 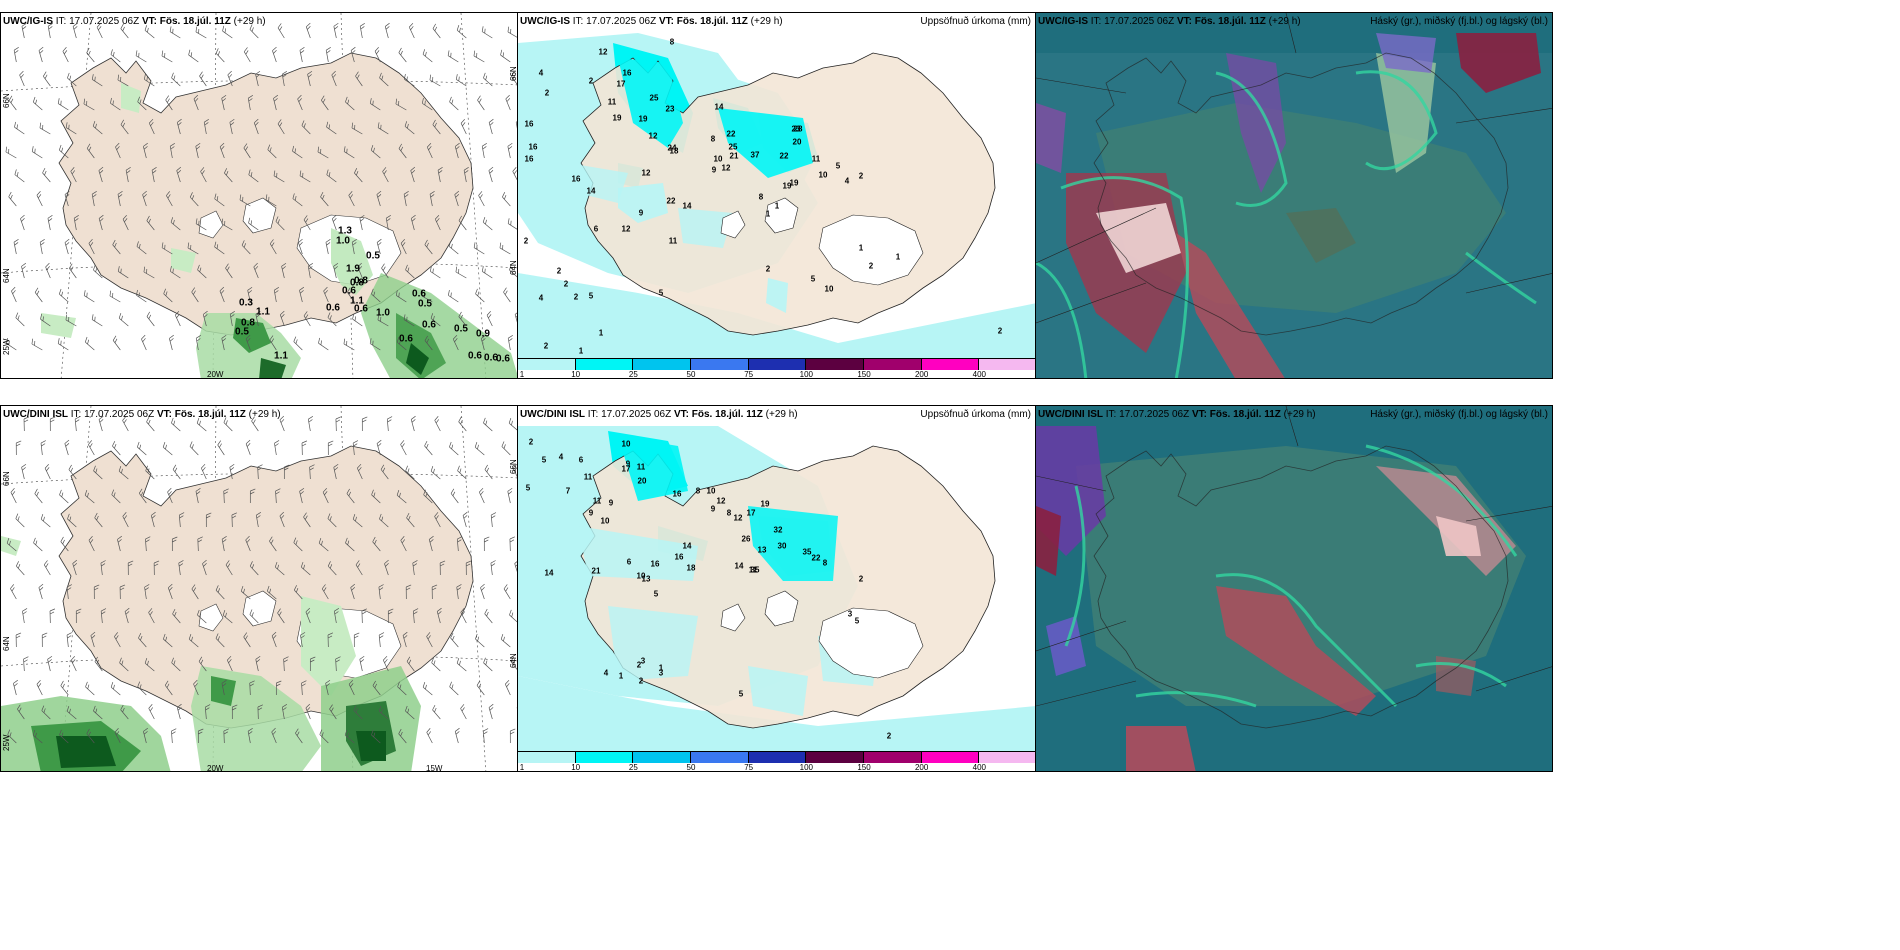 What do you see at coordinates (357, 301) in the screenshot?
I see `wind-speed-label: 1.1` at bounding box center [357, 301].